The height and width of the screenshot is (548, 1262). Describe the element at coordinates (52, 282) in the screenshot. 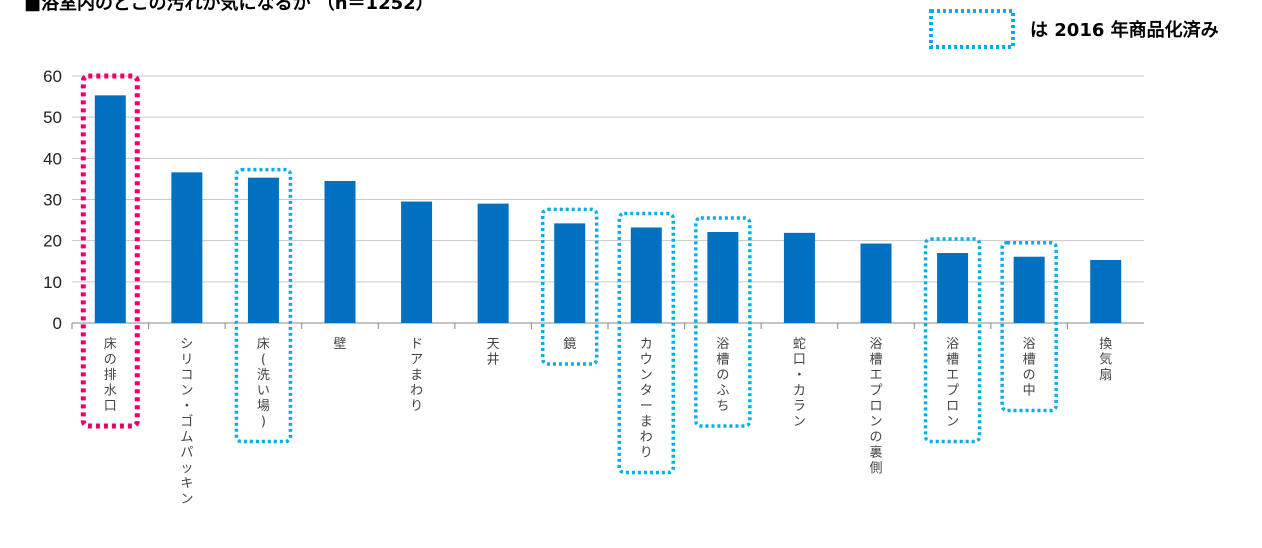

I see `y-tick-label: 10` at that location.